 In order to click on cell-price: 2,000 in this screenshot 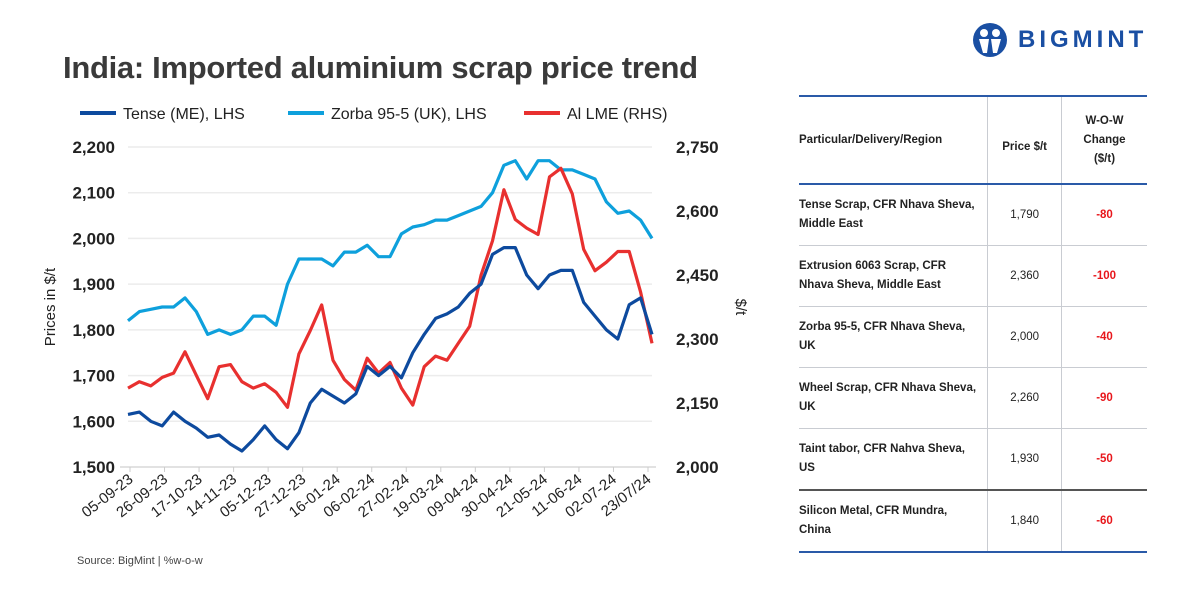, I will do `click(1024, 337)`.